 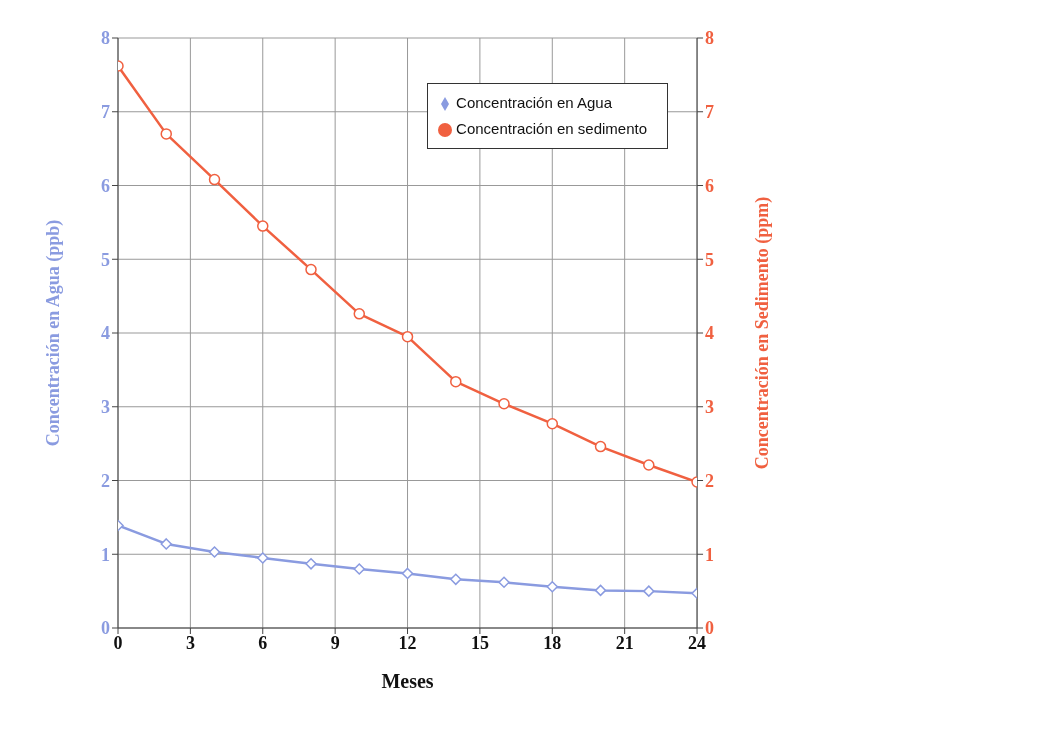 What do you see at coordinates (105, 259) in the screenshot?
I see `y-tick-label: 5` at bounding box center [105, 259].